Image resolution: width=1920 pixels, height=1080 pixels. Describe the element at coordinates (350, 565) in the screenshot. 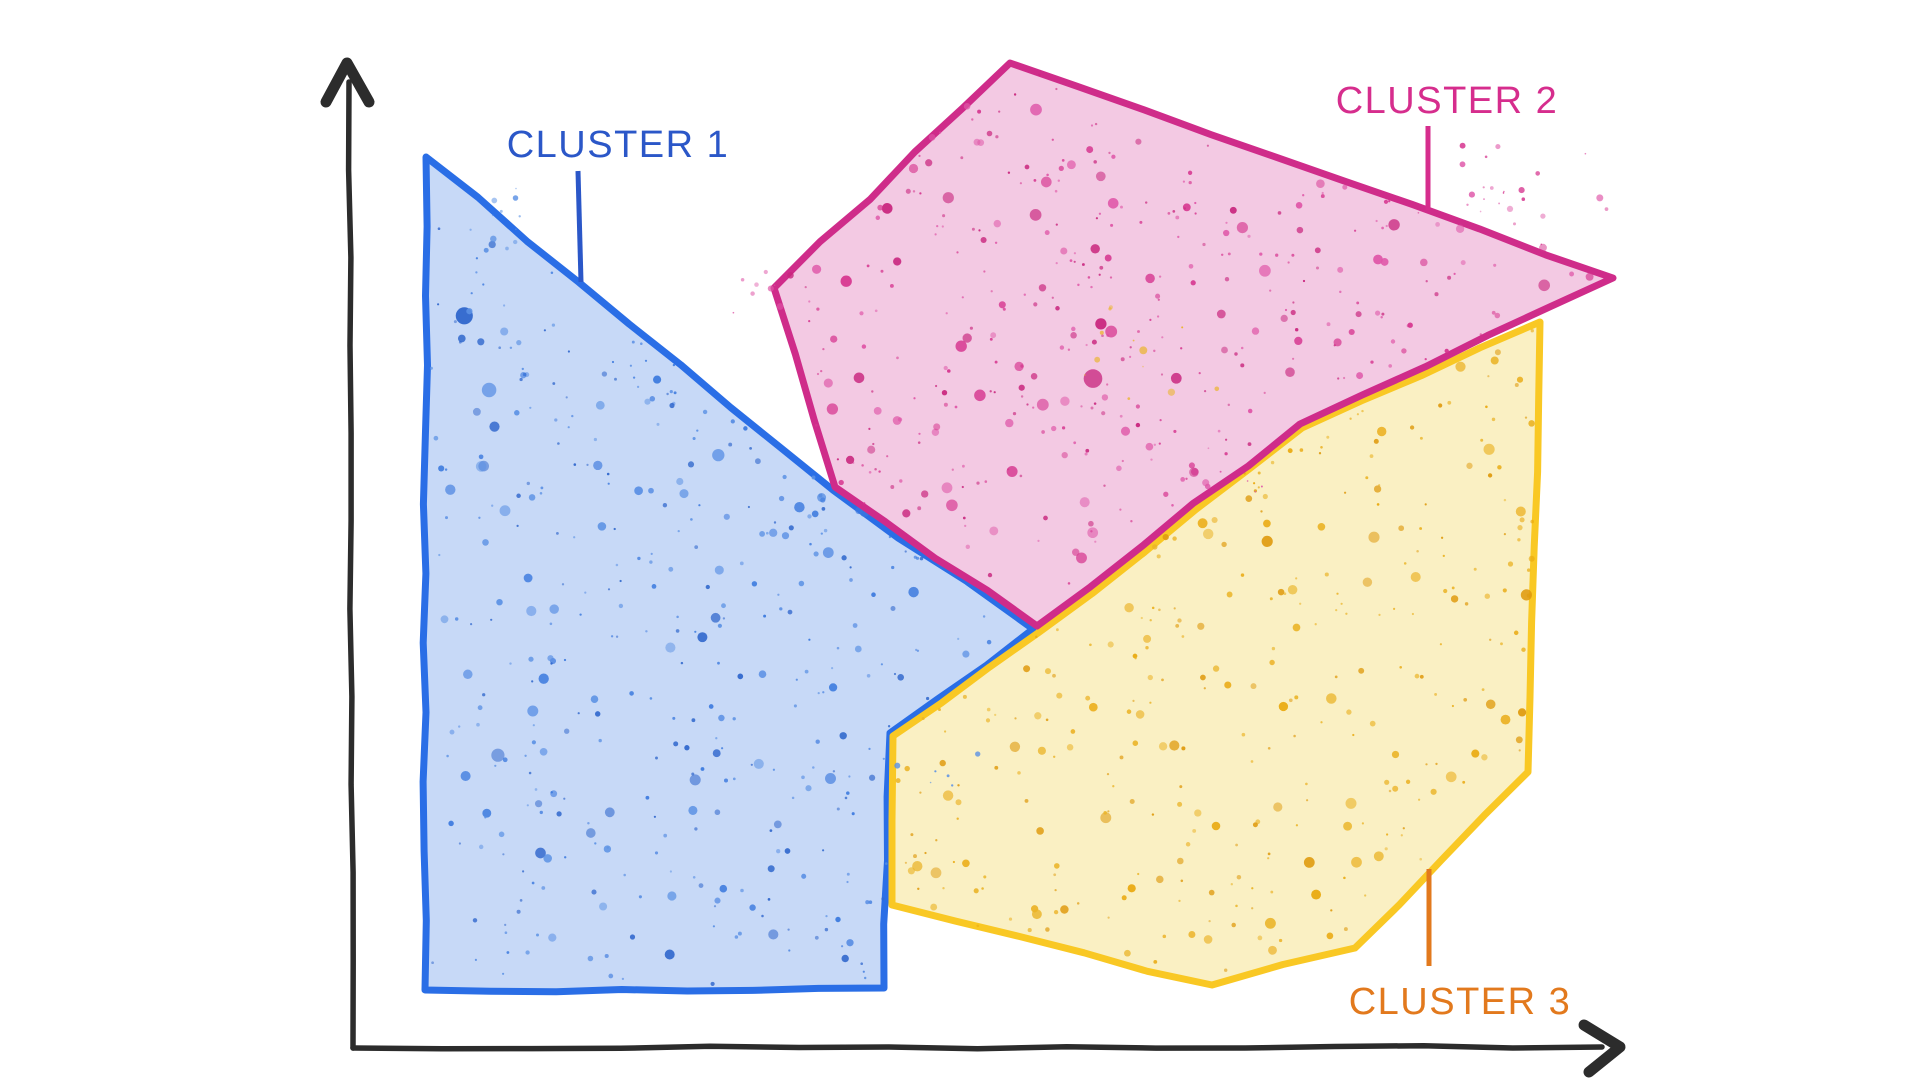

I see `y-axis-line` at that location.